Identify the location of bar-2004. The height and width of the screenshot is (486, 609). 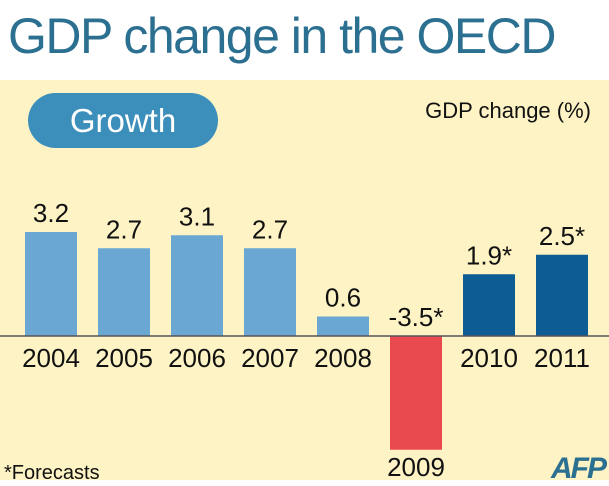
(51, 284).